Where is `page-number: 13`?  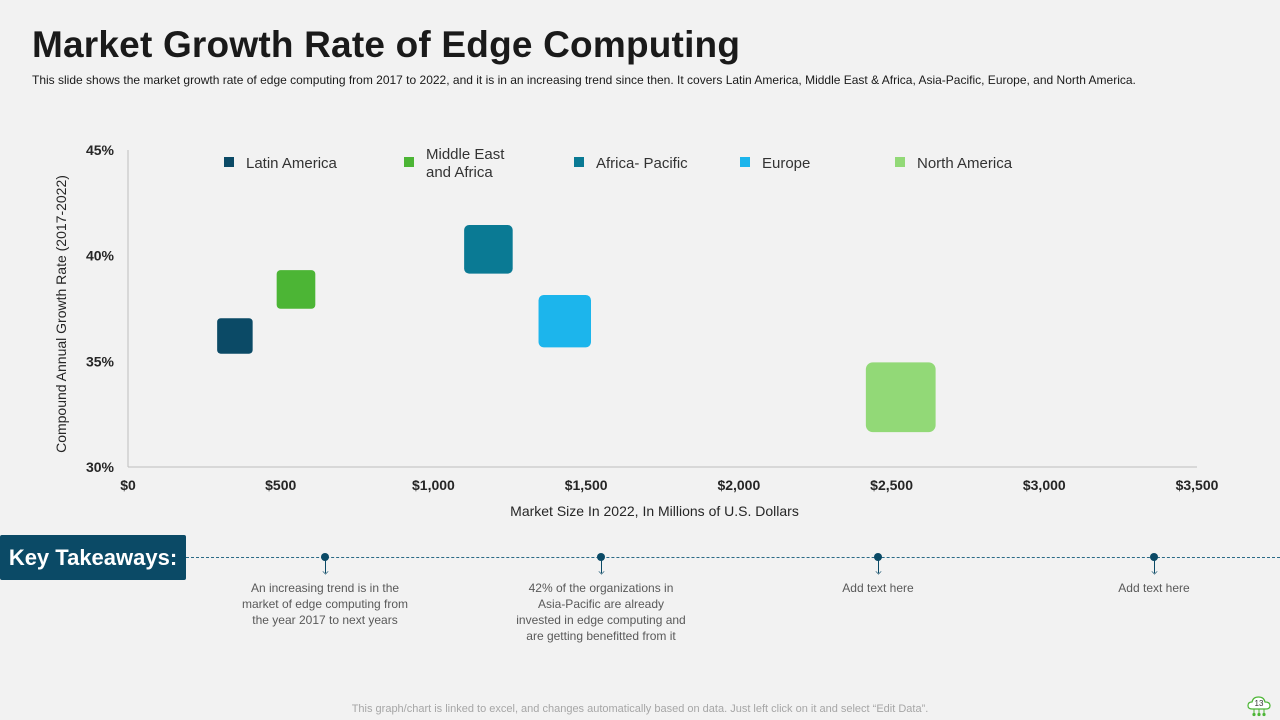 page-number: 13 is located at coordinates (1259, 703).